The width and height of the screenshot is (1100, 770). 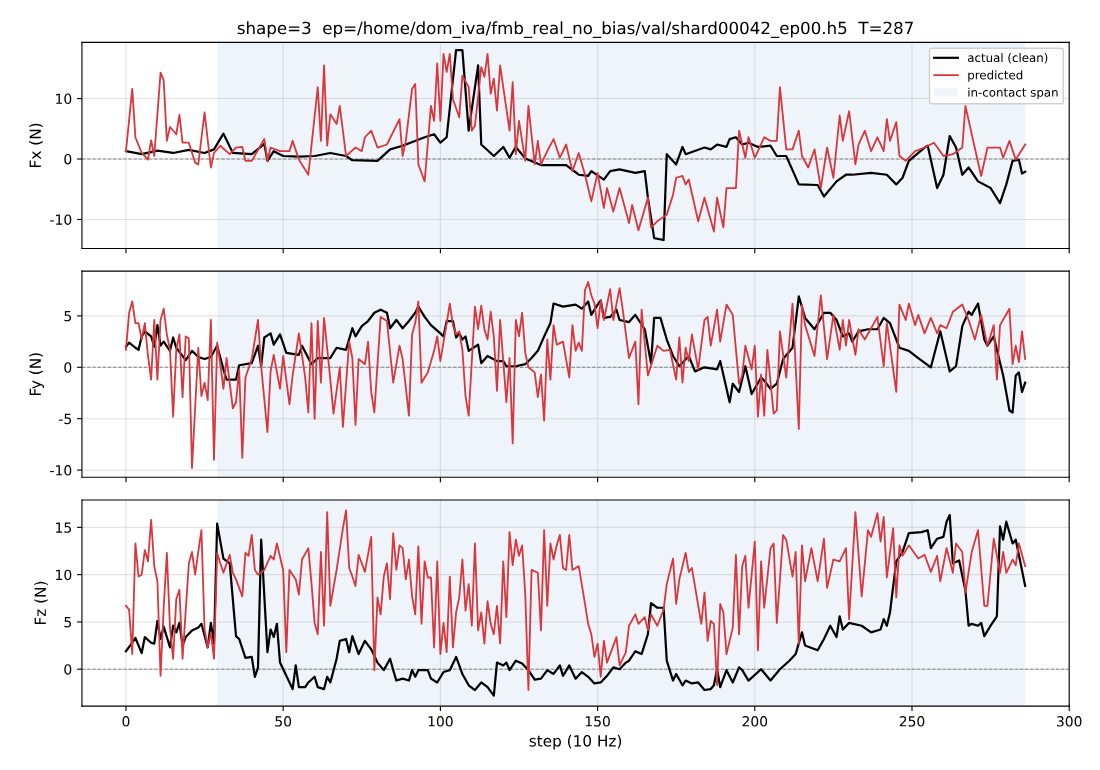 I want to click on y-axis-title: Fz (N), so click(x=41, y=603).